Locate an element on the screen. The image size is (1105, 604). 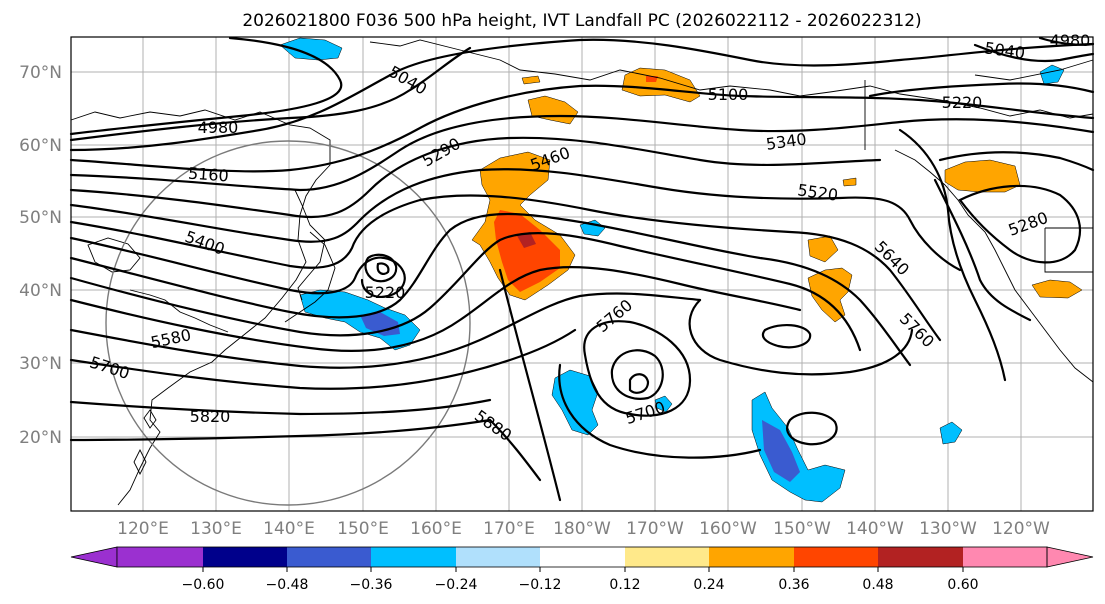
colorbar-tick-label: 0.24 is located at coordinates (708, 585).